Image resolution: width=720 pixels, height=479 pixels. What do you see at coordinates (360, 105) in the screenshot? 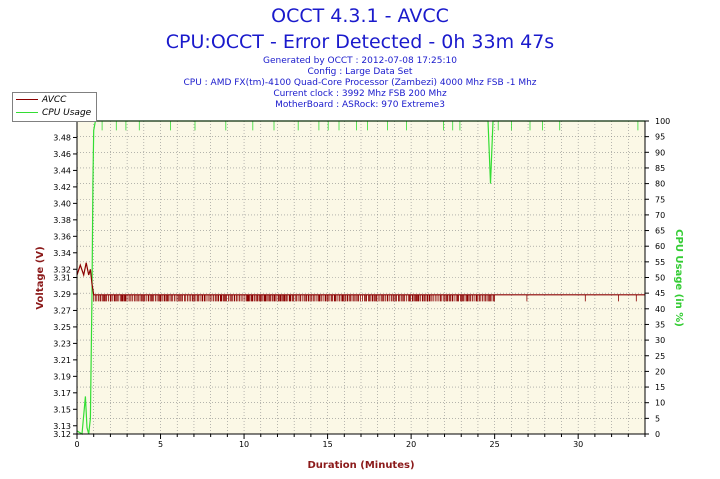
I see `info-motherboard: MotherBoard : ASRock: 970 Extreme3` at bounding box center [360, 105].